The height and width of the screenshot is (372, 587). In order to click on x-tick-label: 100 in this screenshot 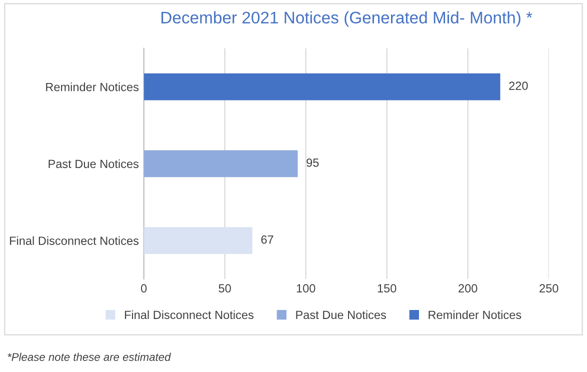, I will do `click(306, 288)`.